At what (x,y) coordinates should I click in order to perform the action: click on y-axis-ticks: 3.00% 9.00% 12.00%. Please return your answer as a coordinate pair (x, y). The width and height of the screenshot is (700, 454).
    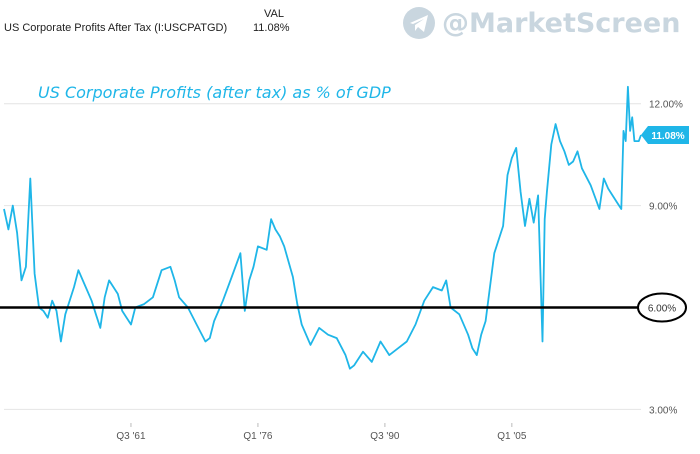
    Looking at the image, I should click on (666, 258).